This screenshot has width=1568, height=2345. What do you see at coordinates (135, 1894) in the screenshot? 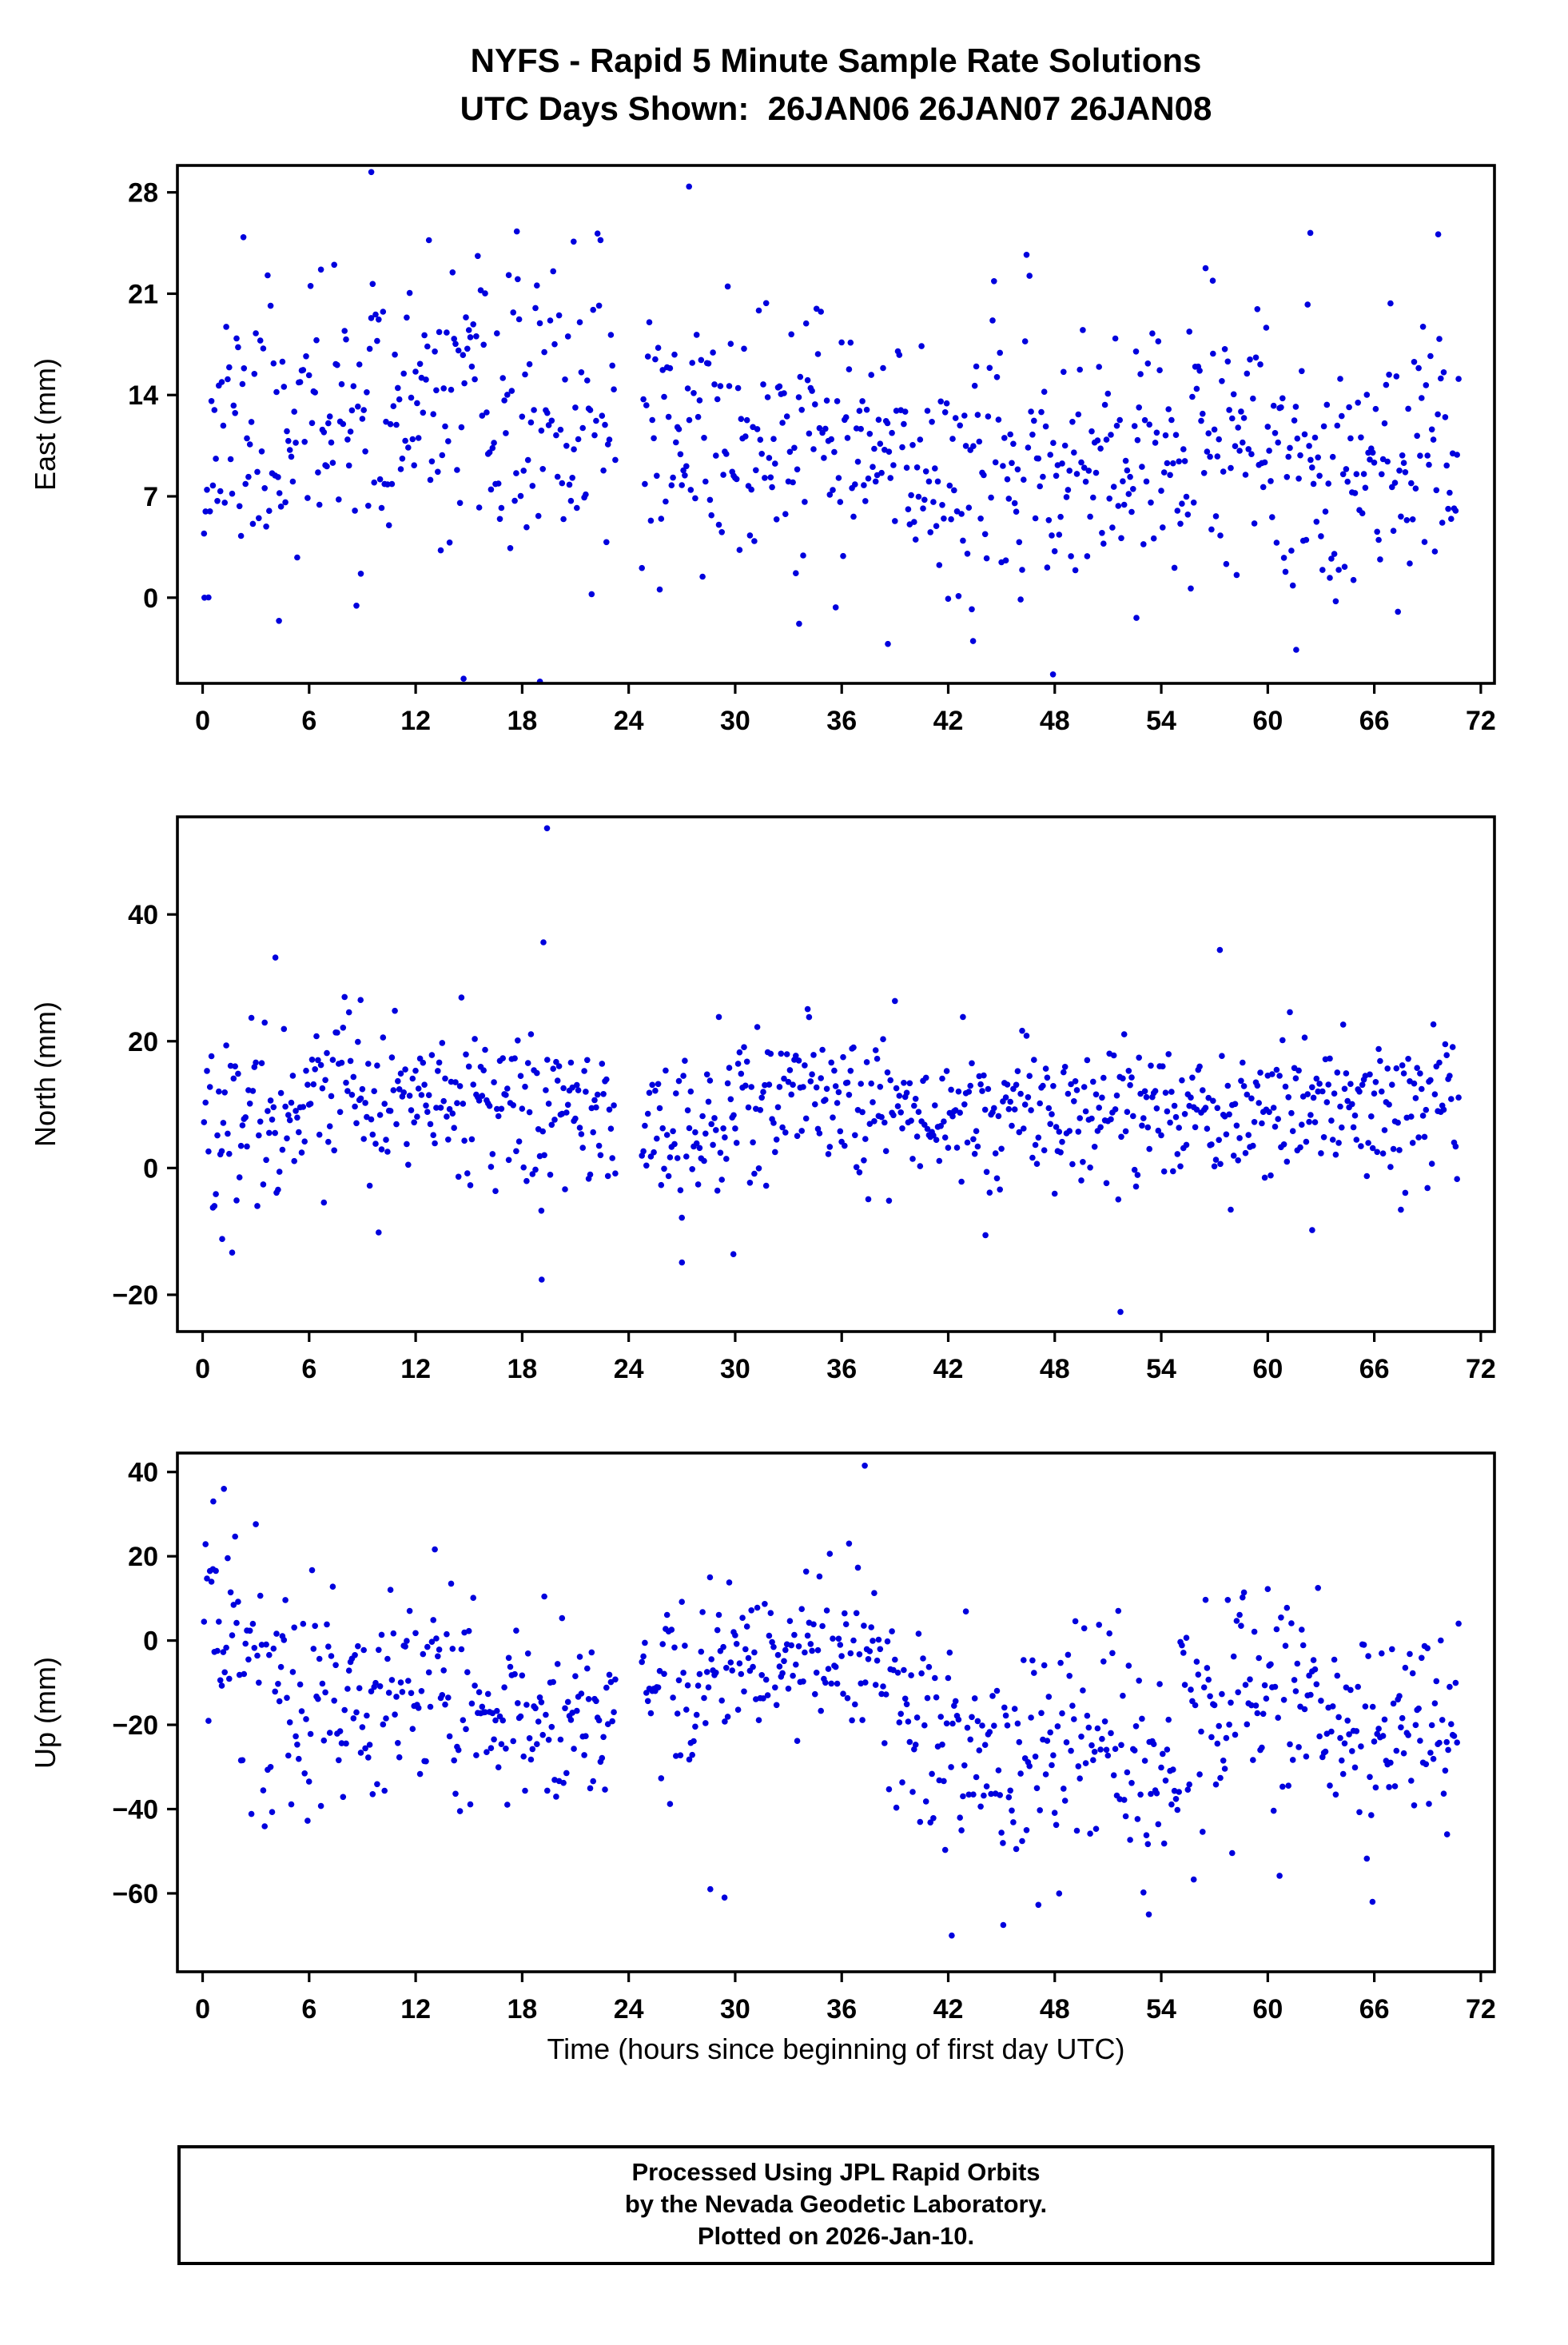
I see `svg-text: −60` at bounding box center [135, 1894].